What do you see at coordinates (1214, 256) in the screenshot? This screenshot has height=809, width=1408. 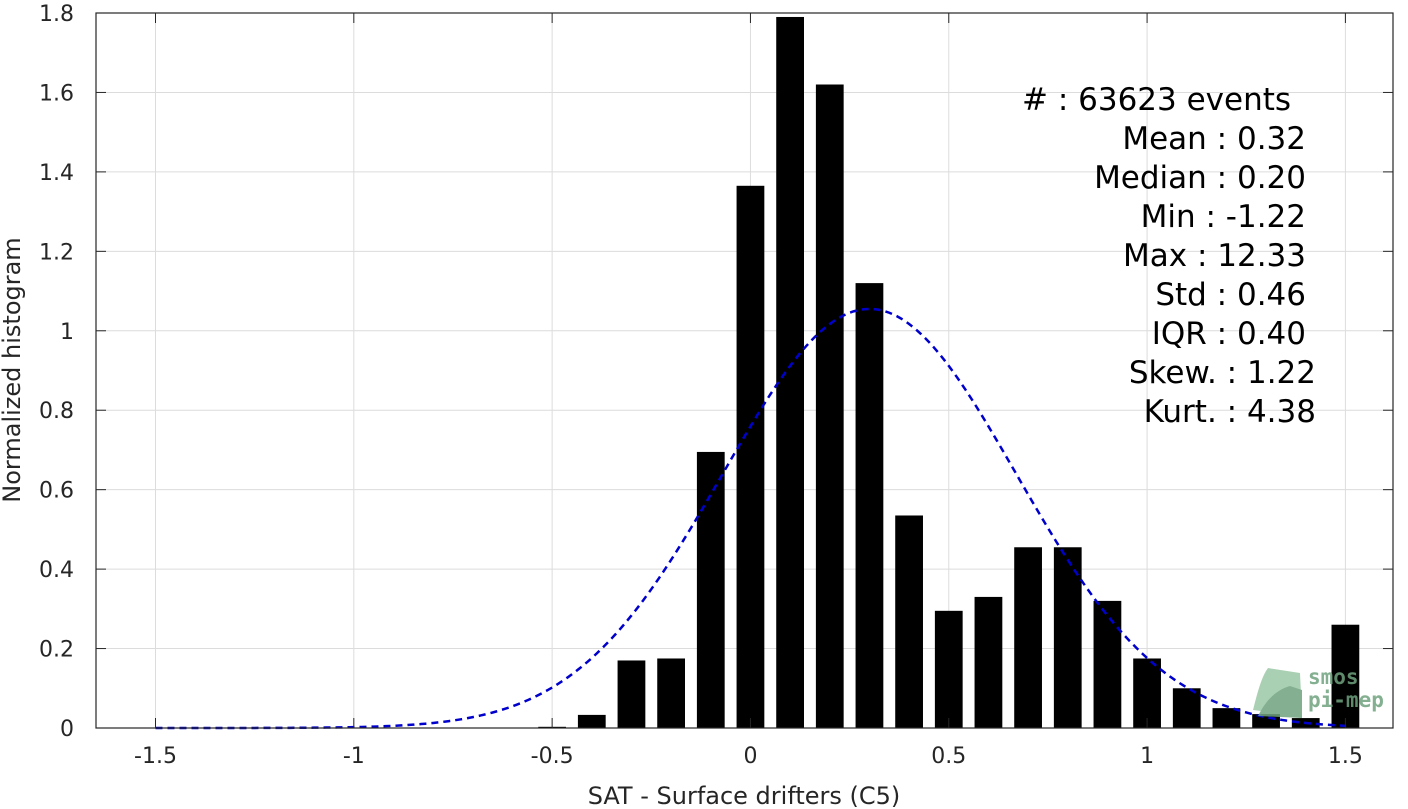 I see `stat-max: Max : 12.33` at bounding box center [1214, 256].